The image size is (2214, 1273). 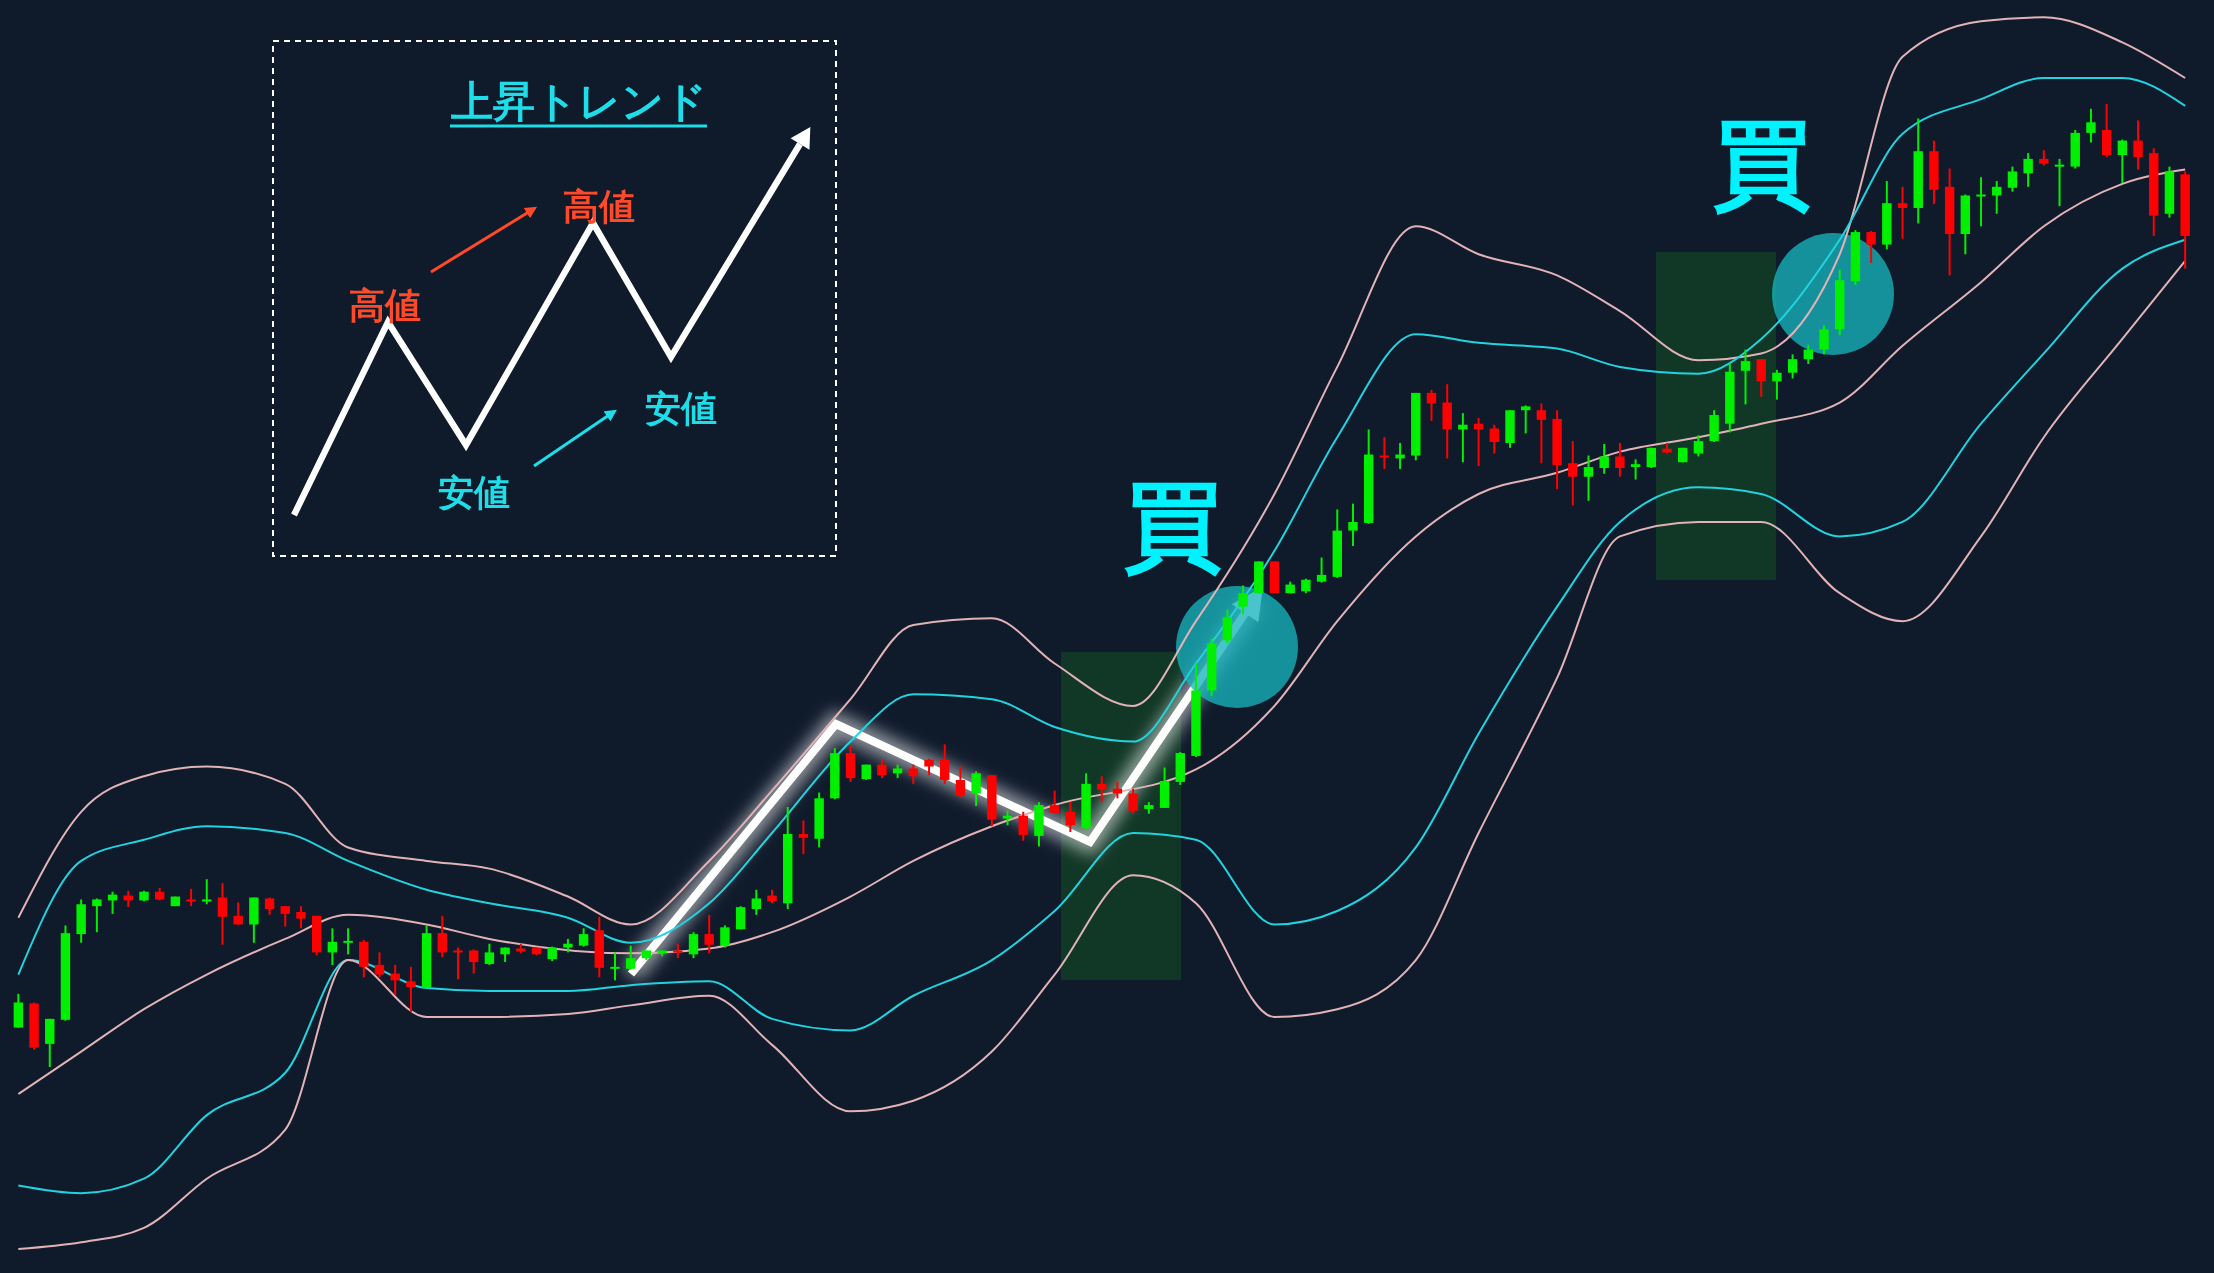 I want to click on annotation: 上昇トレンド, so click(x=578, y=101).